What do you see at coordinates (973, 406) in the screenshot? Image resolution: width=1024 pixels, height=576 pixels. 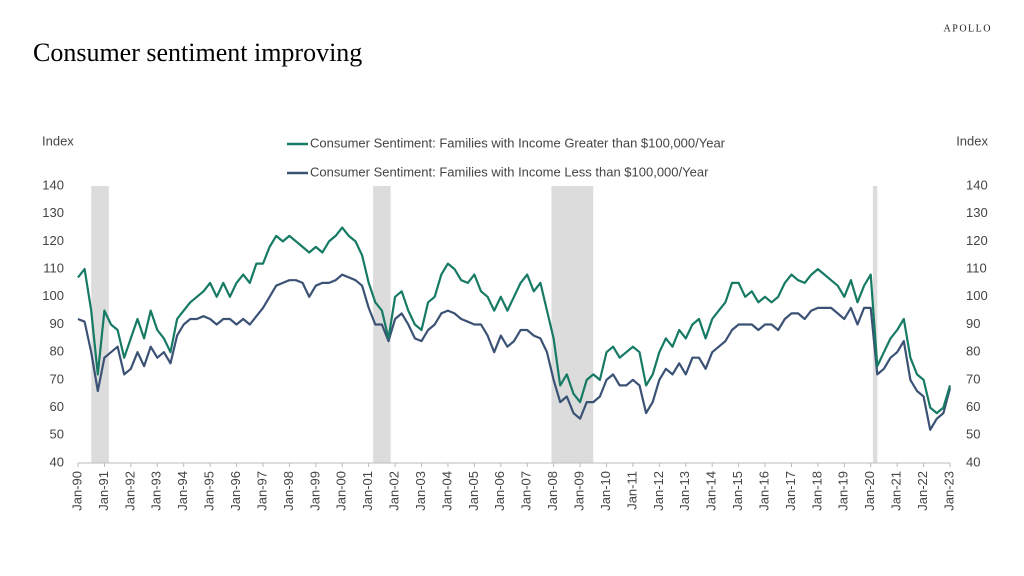 I see `y2-tick-label: 60` at bounding box center [973, 406].